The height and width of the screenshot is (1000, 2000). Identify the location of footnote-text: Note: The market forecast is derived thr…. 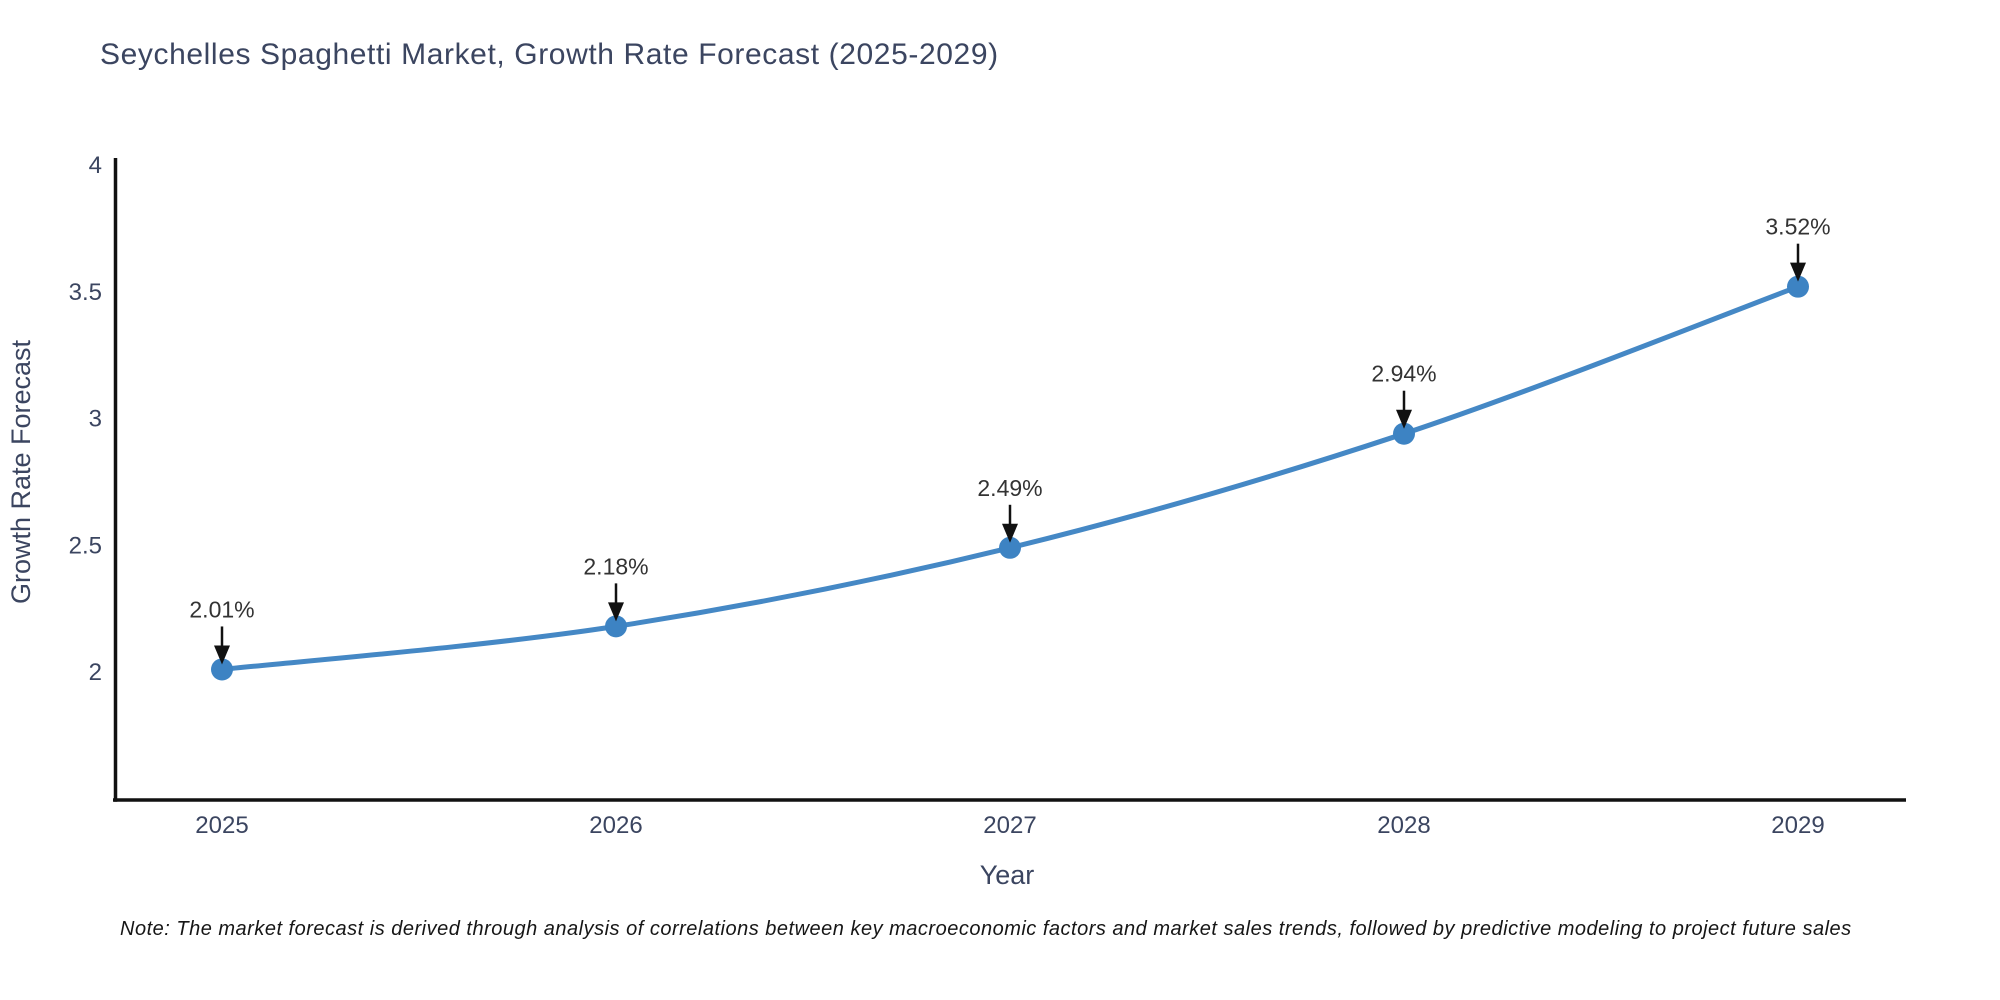
(986, 929).